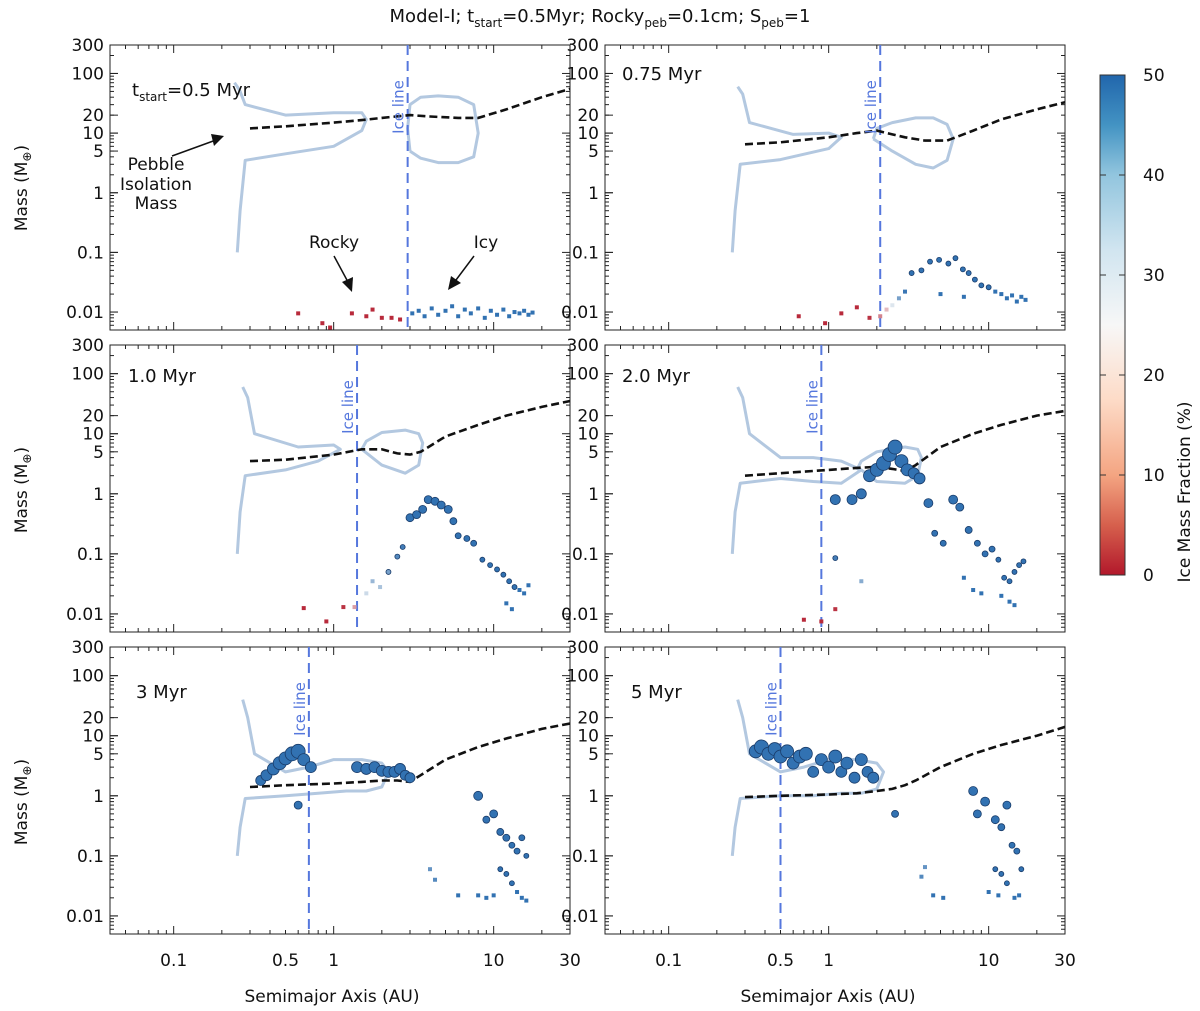 This screenshot has width=1200, height=1011. What do you see at coordinates (156, 204) in the screenshot?
I see `annotation-pebble-line3: Mass` at bounding box center [156, 204].